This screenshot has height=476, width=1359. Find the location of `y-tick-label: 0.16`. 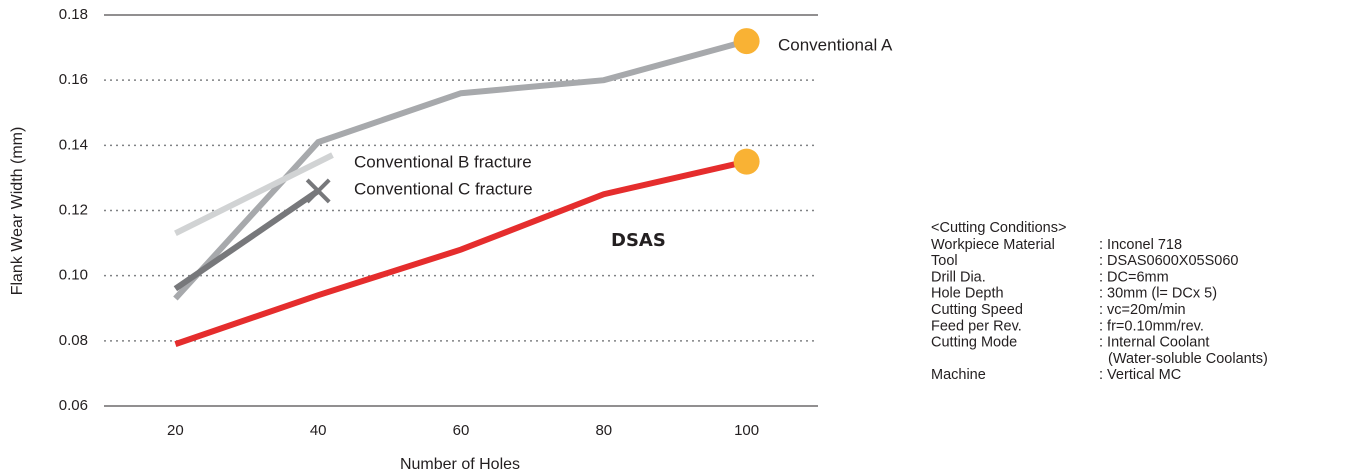

y-tick-label: 0.16 is located at coordinates (73, 79).